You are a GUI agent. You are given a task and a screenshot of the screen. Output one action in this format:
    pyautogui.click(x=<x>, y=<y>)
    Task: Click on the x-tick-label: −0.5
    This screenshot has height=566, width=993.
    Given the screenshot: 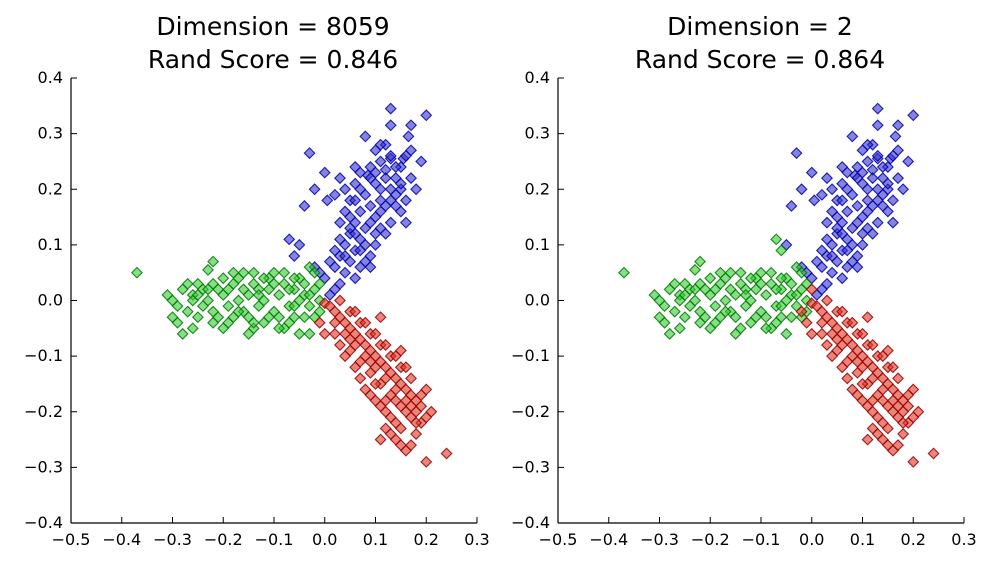 What is the action you would take?
    pyautogui.click(x=558, y=539)
    